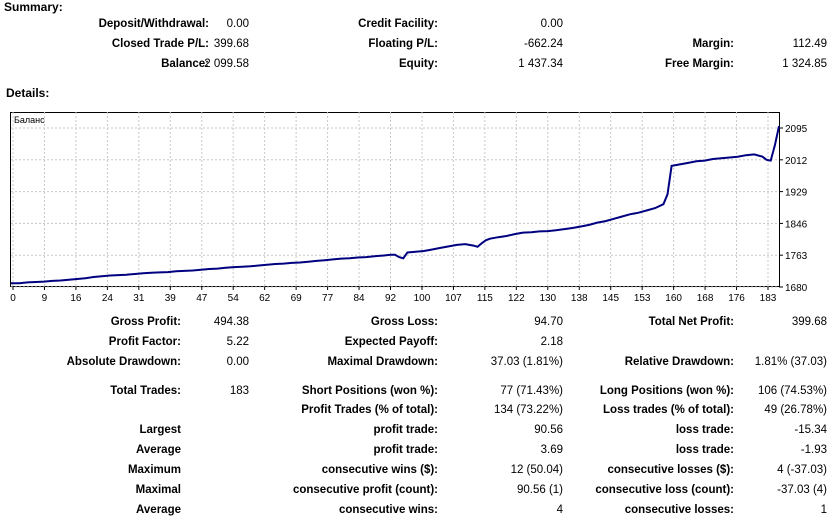 The width and height of the screenshot is (835, 526). Describe the element at coordinates (404, 322) in the screenshot. I see `gross-loss-label: Gross Loss:` at that location.